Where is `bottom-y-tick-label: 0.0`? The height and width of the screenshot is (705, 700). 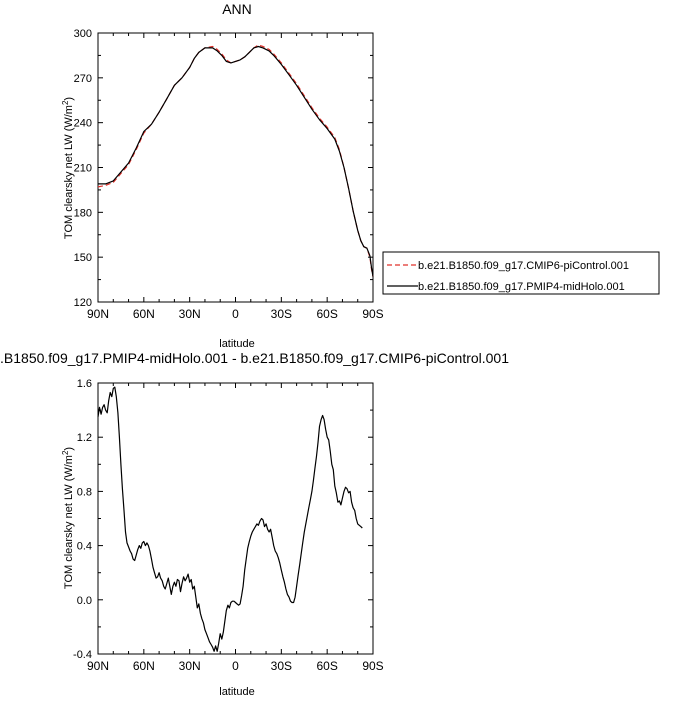 bottom-y-tick-label: 0.0 is located at coordinates (84, 601).